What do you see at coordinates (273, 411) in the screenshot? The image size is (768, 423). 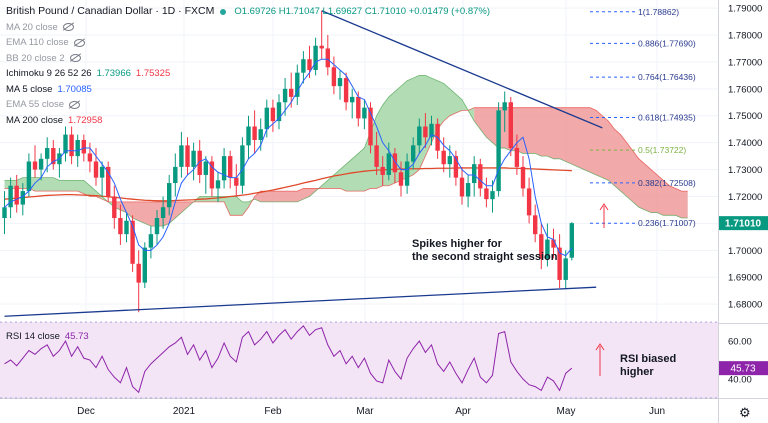 I see `time-tick-label: Feb` at bounding box center [273, 411].